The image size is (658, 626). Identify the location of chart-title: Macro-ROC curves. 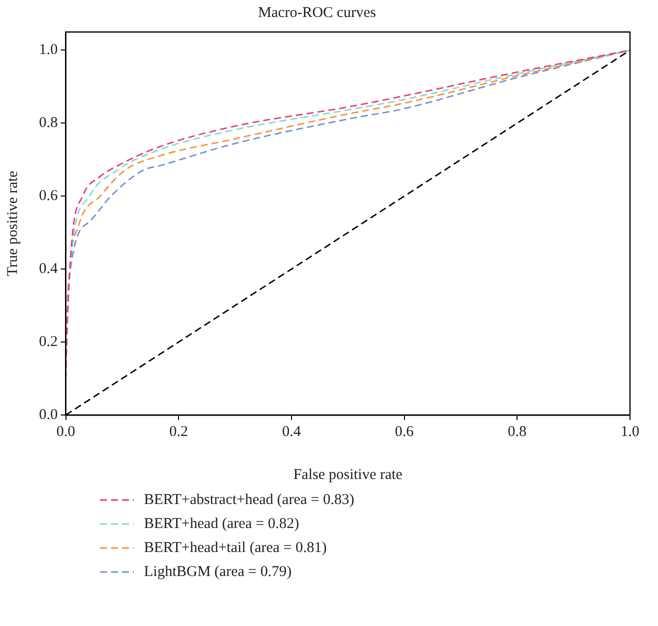
(317, 12).